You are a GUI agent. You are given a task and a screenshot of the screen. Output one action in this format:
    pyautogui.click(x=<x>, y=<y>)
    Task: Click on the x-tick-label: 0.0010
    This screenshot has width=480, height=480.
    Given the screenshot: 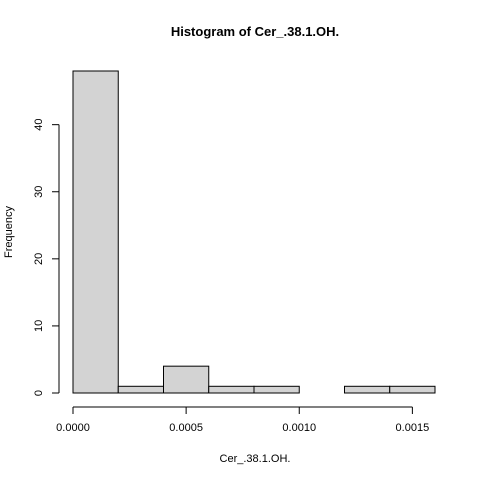 What is the action you would take?
    pyautogui.click(x=299, y=428)
    